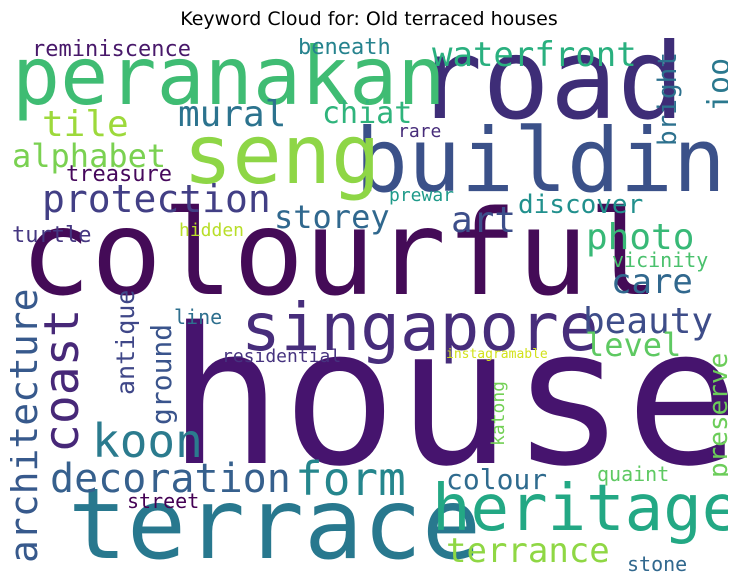 The height and width of the screenshot is (583, 738). Describe the element at coordinates (580, 205) in the screenshot. I see `word-discover: discover` at that location.